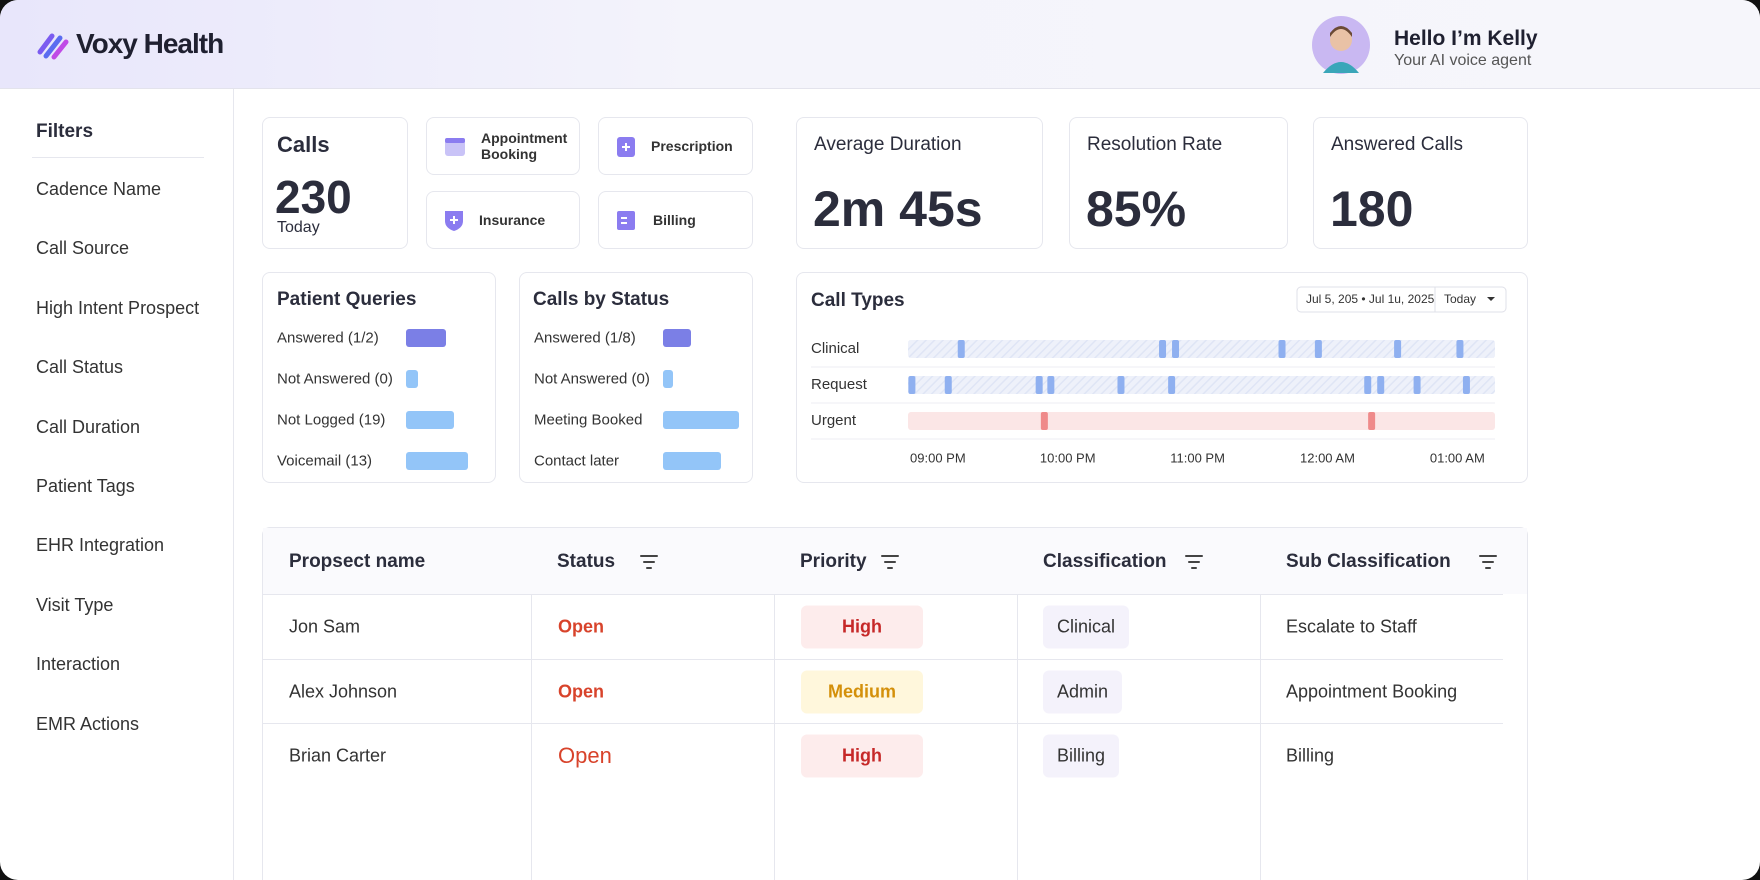 This screenshot has width=1760, height=880. What do you see at coordinates (588, 420) in the screenshot?
I see `status-label: Meeting Booked` at bounding box center [588, 420].